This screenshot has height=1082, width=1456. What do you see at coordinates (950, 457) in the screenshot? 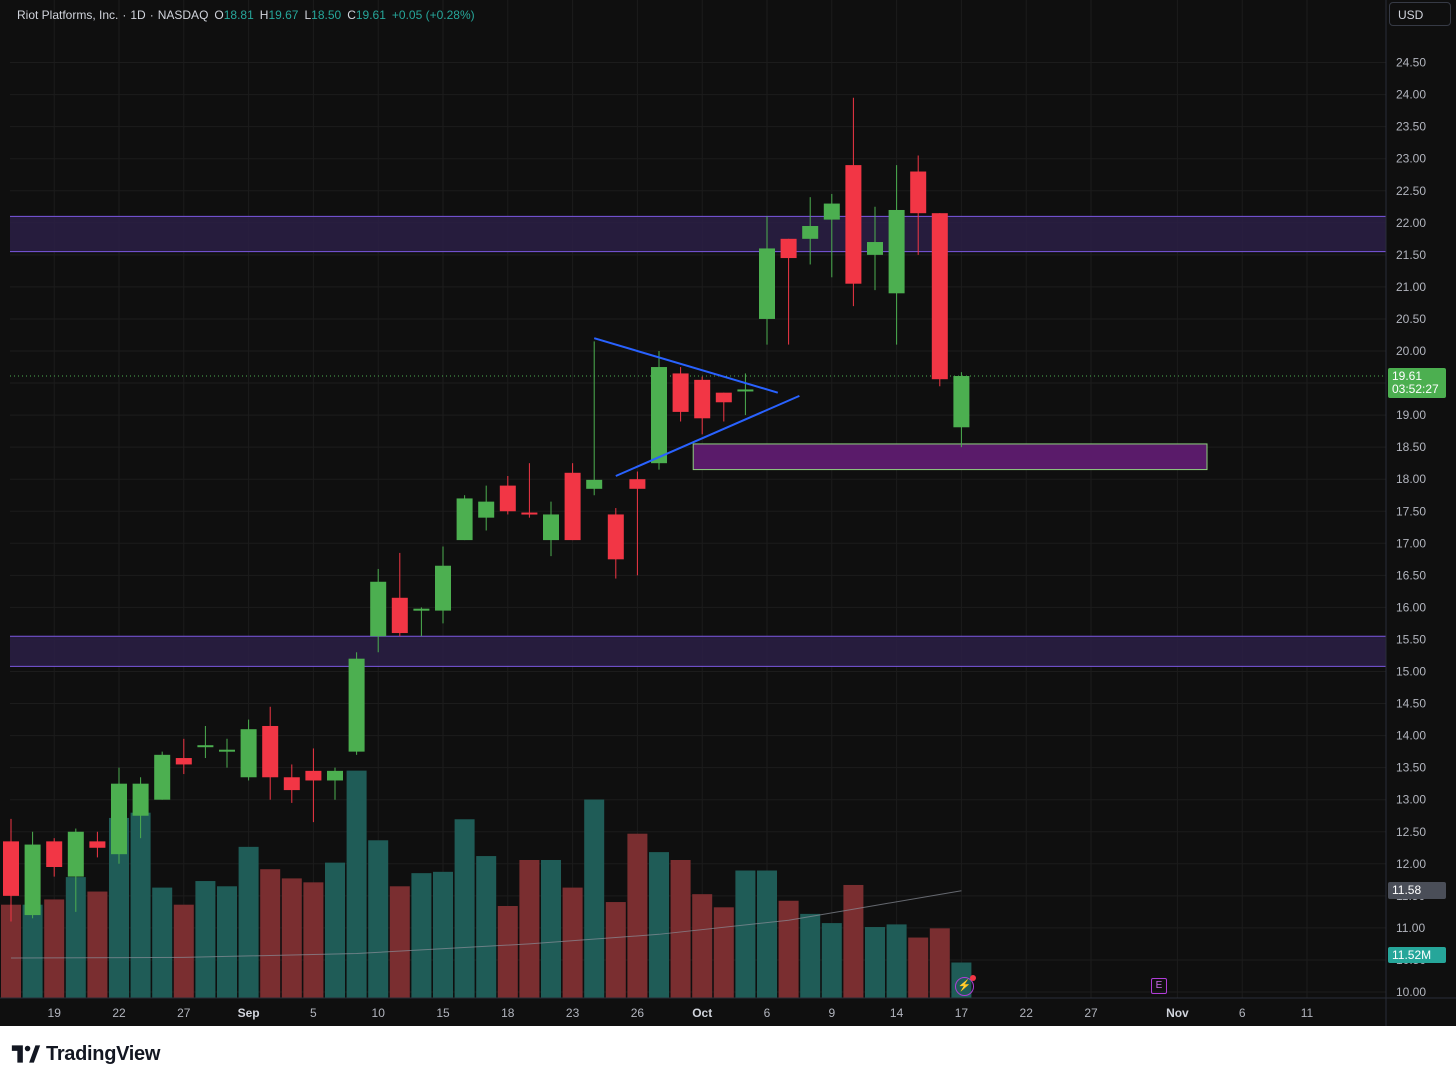
I see `support-box` at bounding box center [950, 457].